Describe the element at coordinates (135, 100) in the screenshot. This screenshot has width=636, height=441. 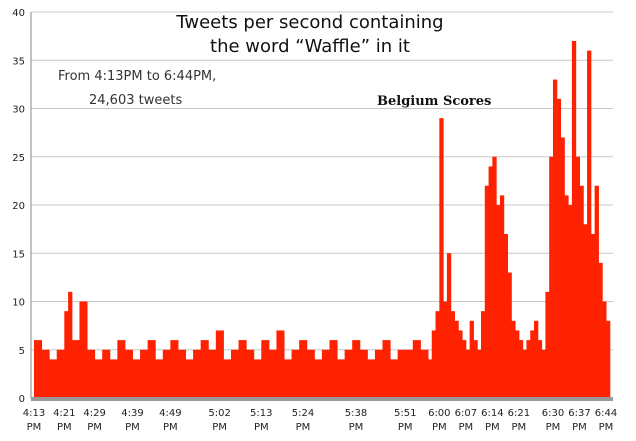
I see `subtitle-line-2: 24,603 tweets` at that location.